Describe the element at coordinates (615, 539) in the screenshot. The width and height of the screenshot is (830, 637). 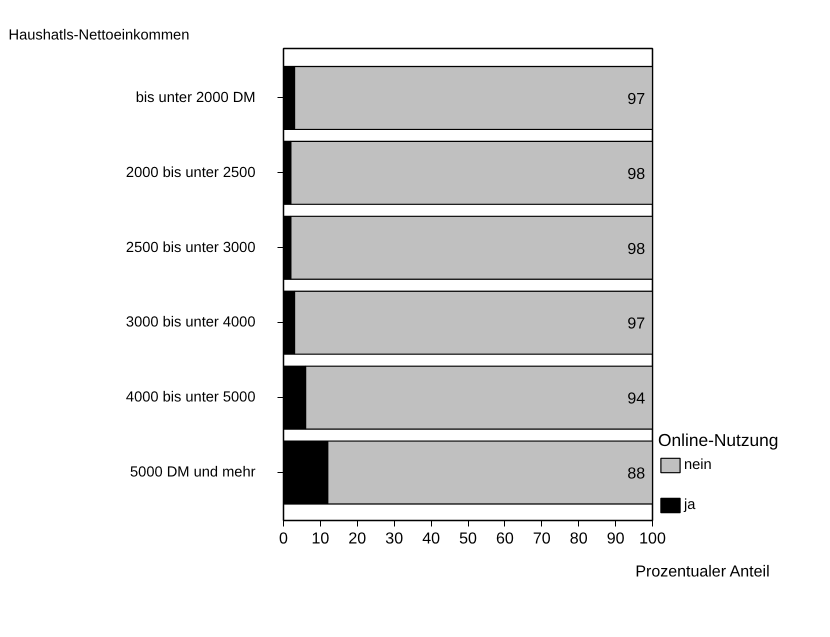
I see `x-tick-label: 90` at that location.